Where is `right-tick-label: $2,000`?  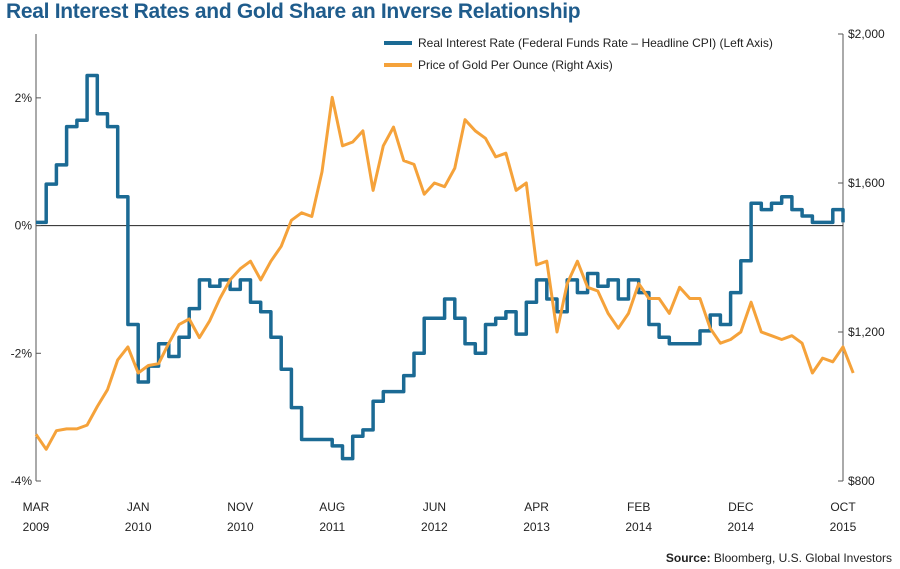 right-tick-label: $2,000 is located at coordinates (866, 34).